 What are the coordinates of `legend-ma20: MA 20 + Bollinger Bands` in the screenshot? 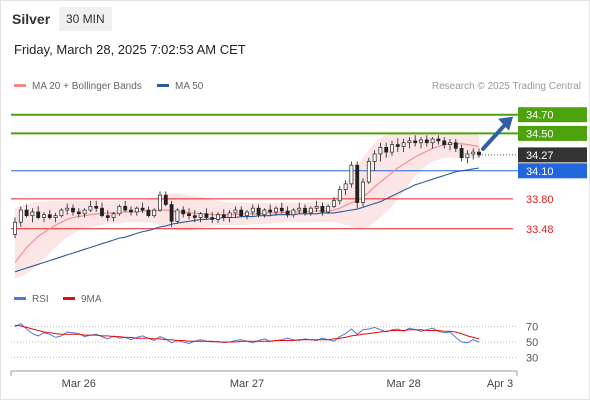 It's located at (78, 86).